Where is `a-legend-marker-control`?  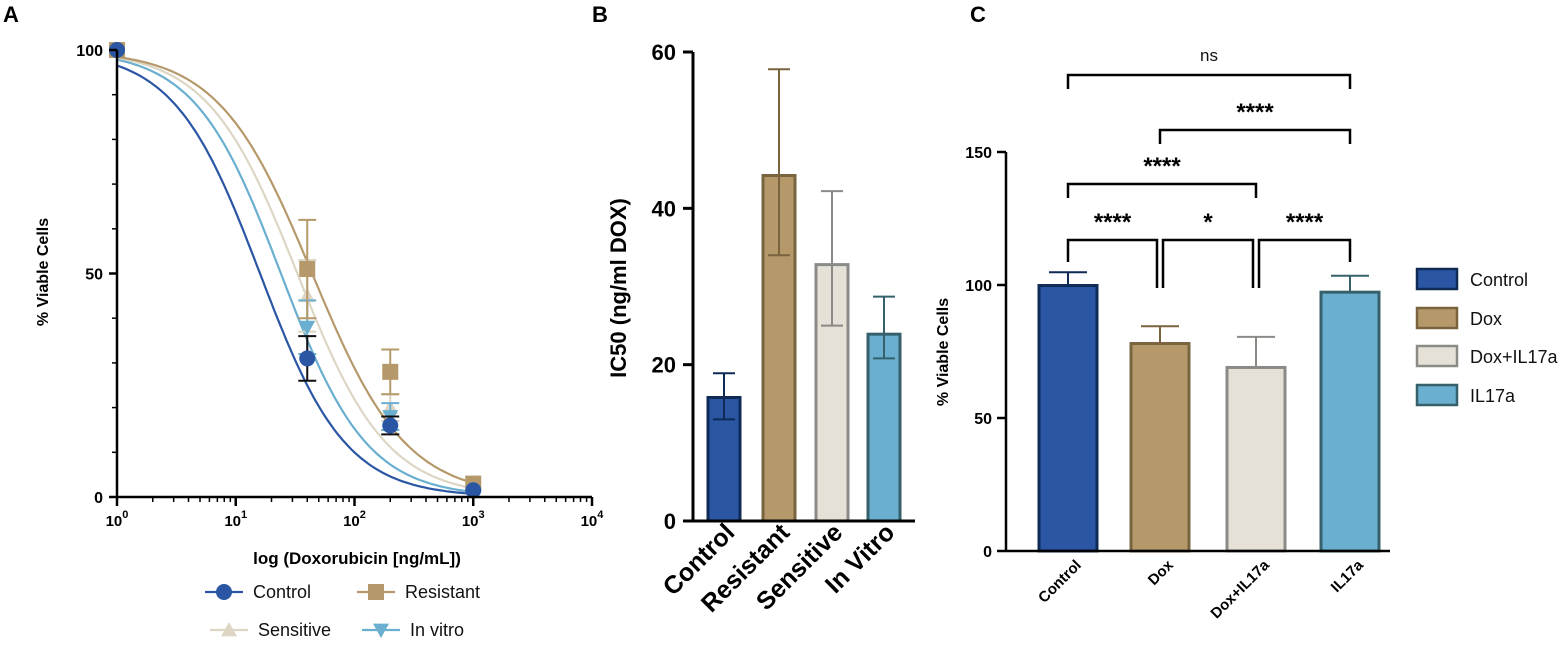 a-legend-marker-control is located at coordinates (224, 592).